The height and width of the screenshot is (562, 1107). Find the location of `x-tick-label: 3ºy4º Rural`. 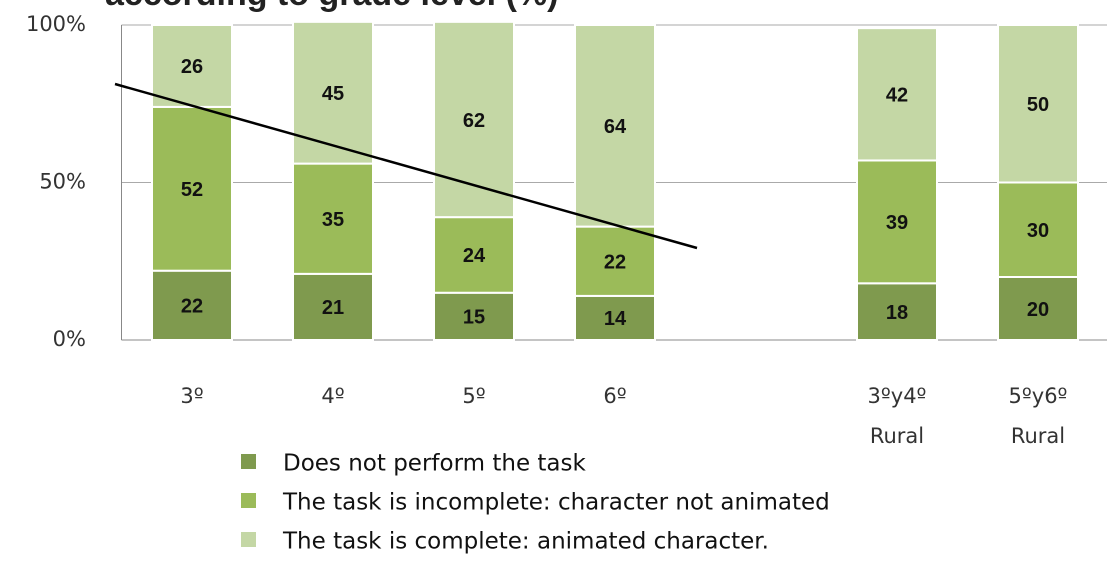

x-tick-label: 3ºy4º Rural is located at coordinates (897, 416).